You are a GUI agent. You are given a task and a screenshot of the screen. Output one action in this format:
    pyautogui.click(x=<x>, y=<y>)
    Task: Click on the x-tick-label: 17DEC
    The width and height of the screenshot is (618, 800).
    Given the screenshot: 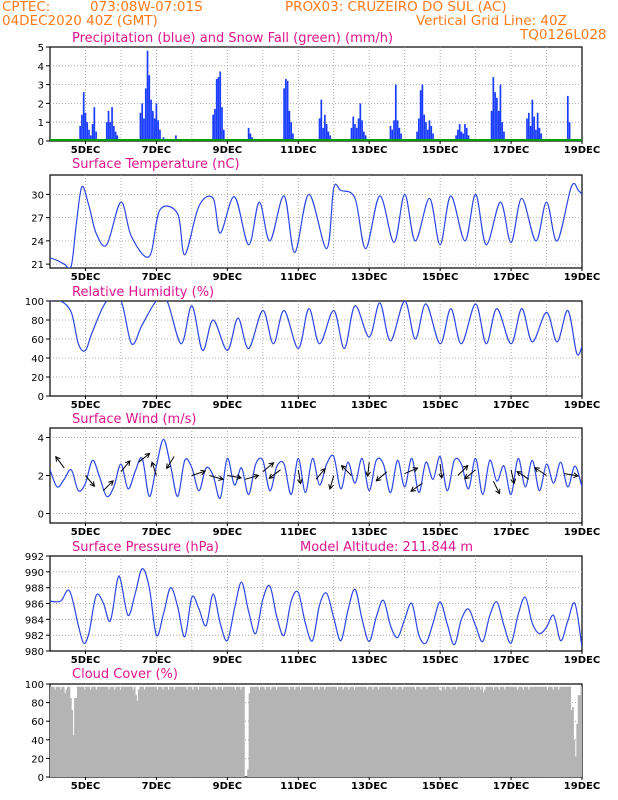 What is the action you would take?
    pyautogui.click(x=511, y=277)
    